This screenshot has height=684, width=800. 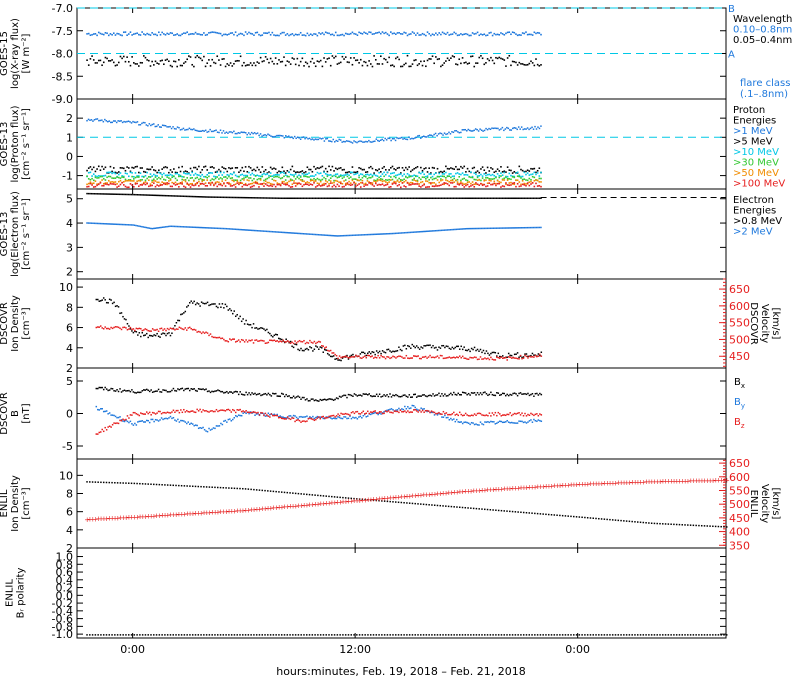 I want to click on y-axis-label: DSCOVR, so click(x=5, y=413).